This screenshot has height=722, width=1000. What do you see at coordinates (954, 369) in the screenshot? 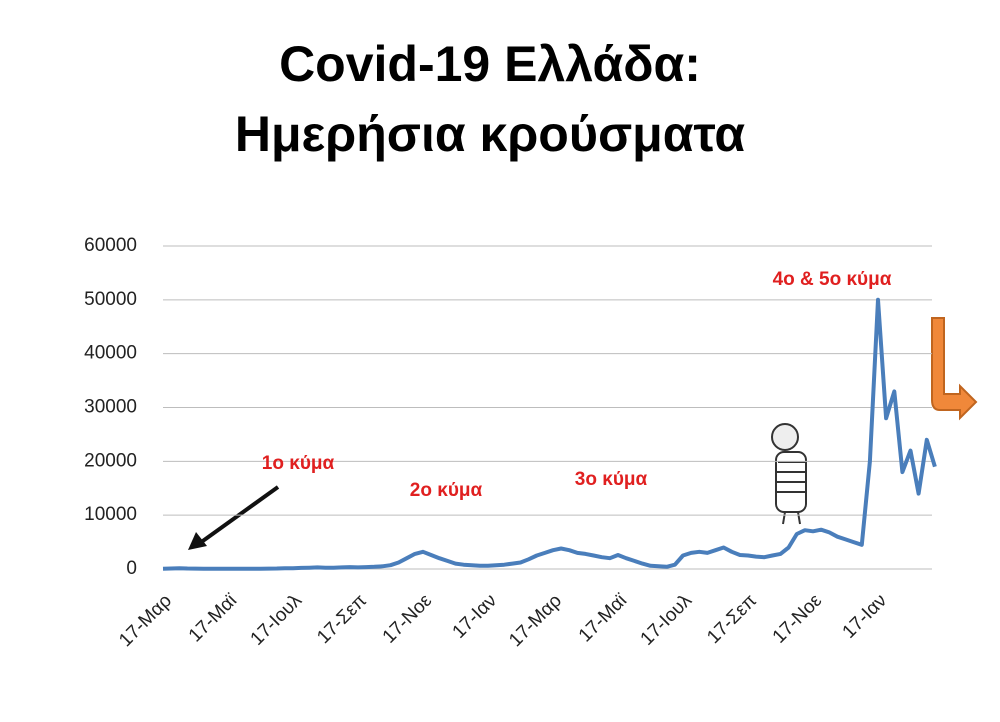
I see `orange-arrow` at bounding box center [954, 369].